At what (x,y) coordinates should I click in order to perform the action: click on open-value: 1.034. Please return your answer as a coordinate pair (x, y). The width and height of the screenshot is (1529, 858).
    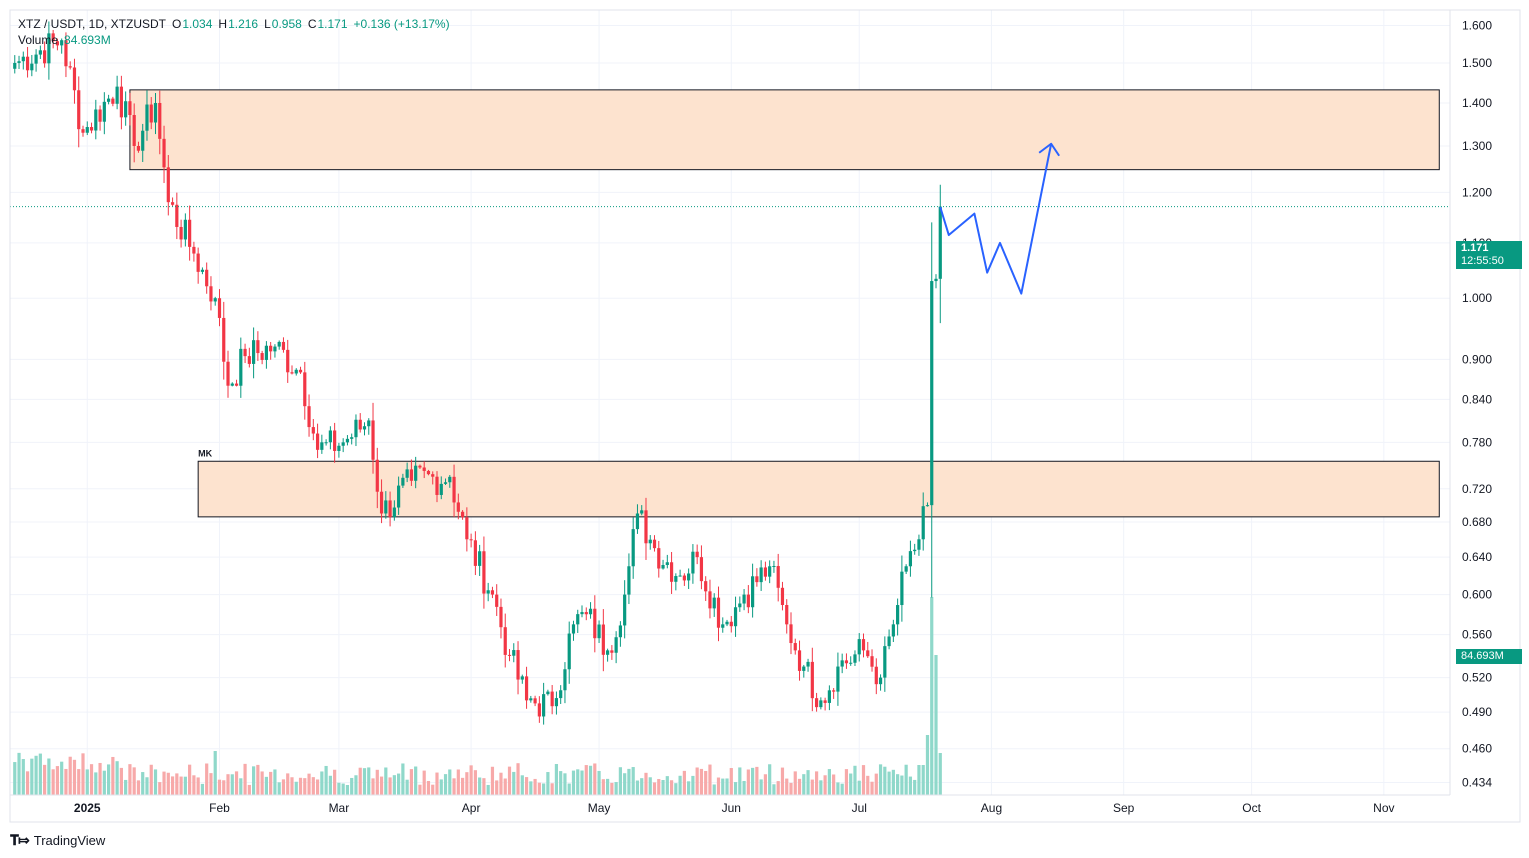
    Looking at the image, I should click on (197, 24).